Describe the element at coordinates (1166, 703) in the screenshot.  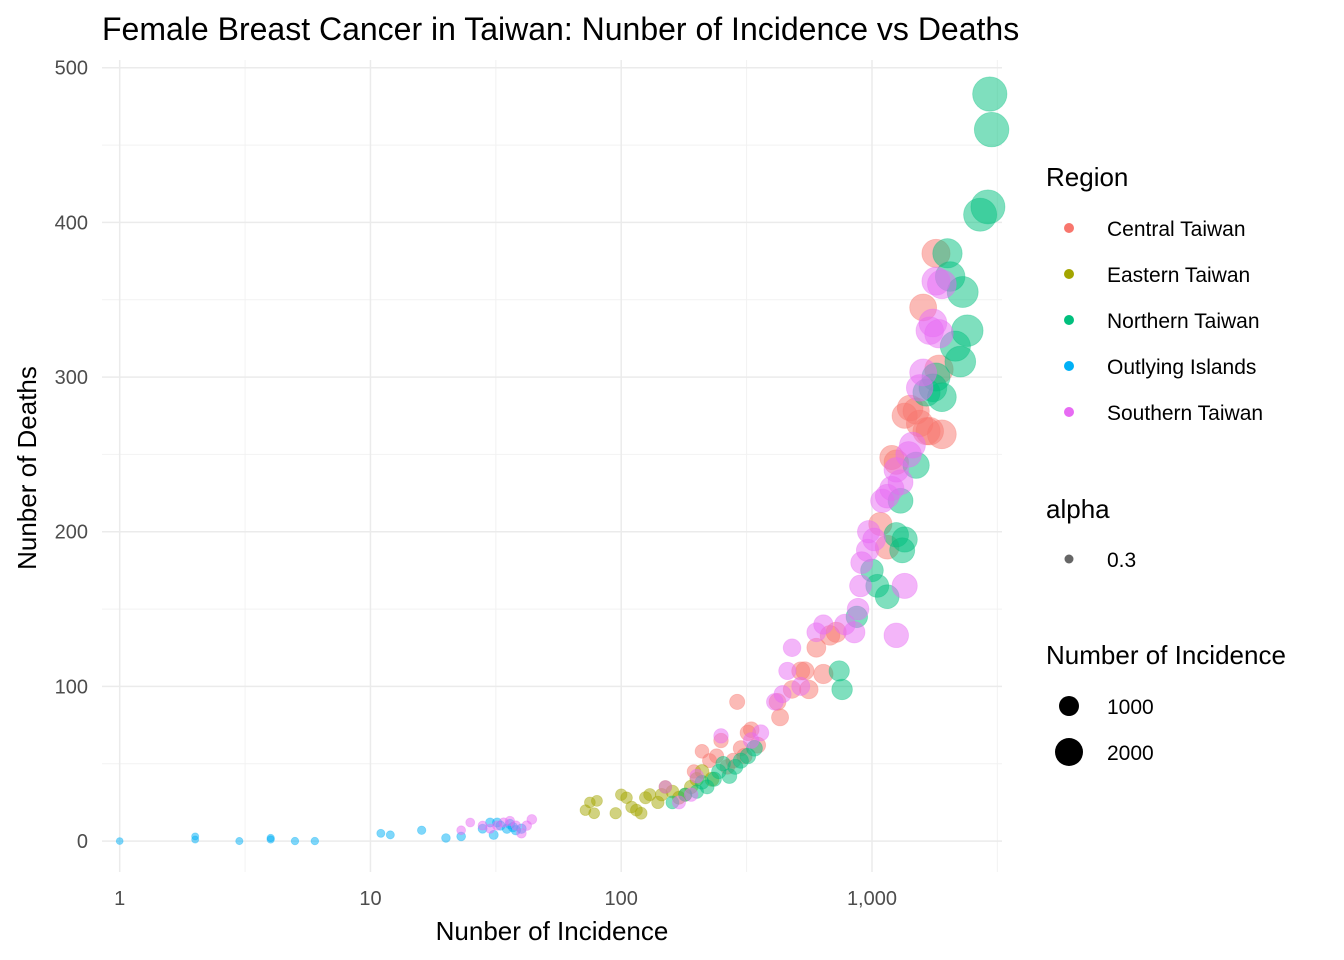
I see `legend-size: Number of Incidence 1000 2000` at that location.